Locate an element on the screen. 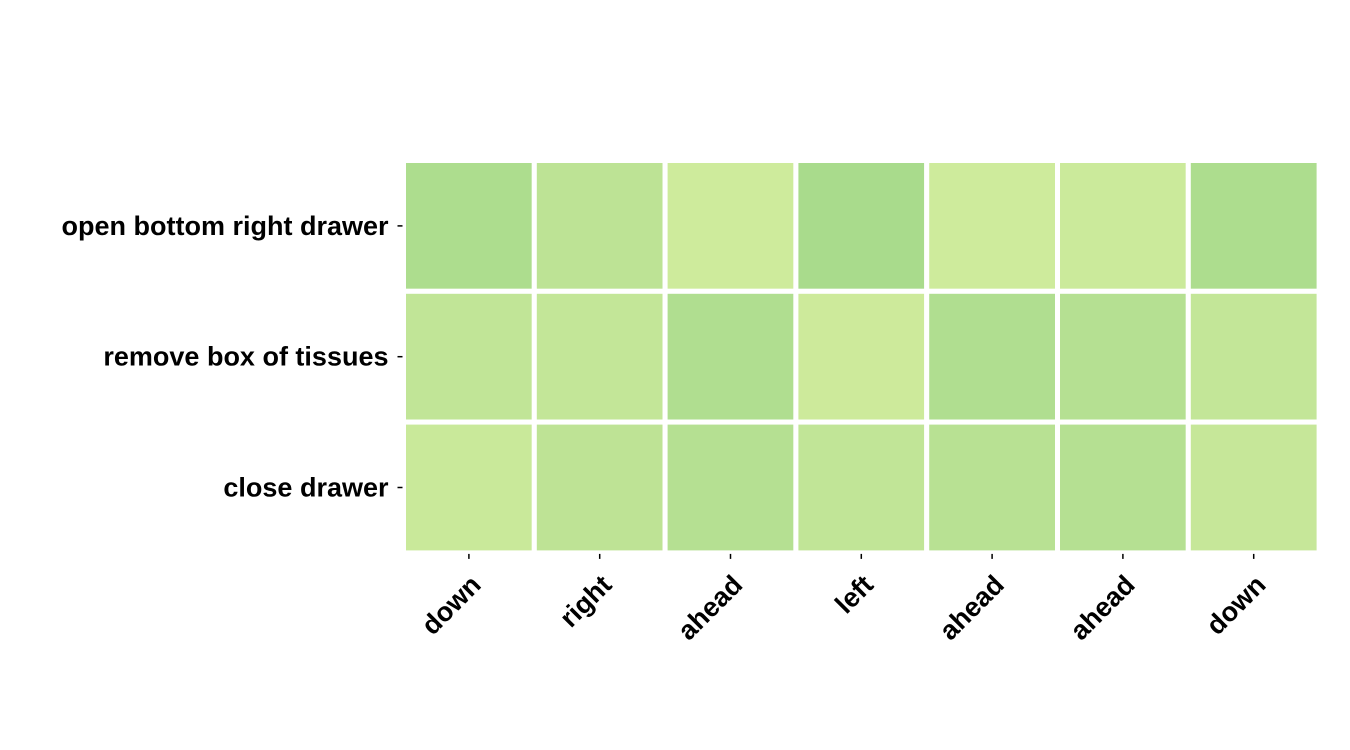 This screenshot has width=1350, height=750. row-label: close drawer is located at coordinates (306, 488).